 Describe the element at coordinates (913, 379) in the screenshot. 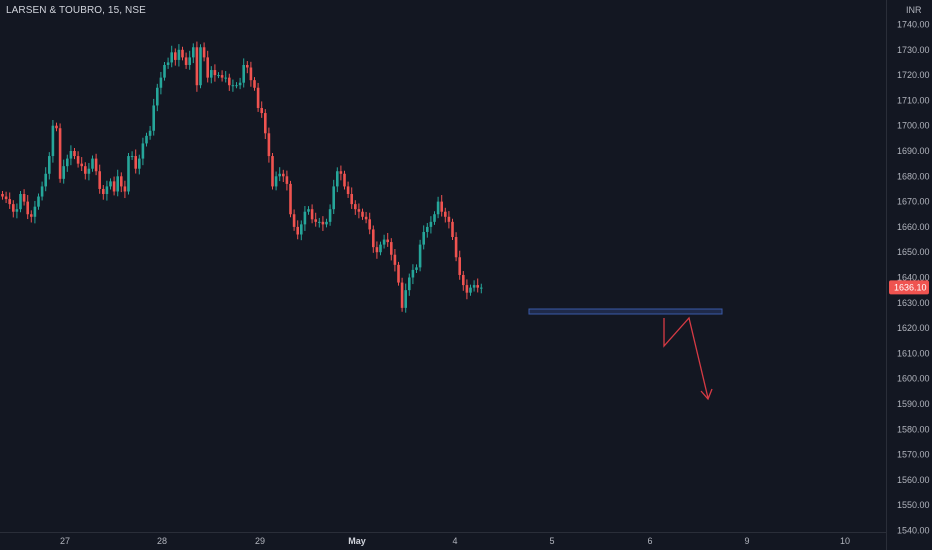

I see `price-tick-label: 1600.00` at that location.